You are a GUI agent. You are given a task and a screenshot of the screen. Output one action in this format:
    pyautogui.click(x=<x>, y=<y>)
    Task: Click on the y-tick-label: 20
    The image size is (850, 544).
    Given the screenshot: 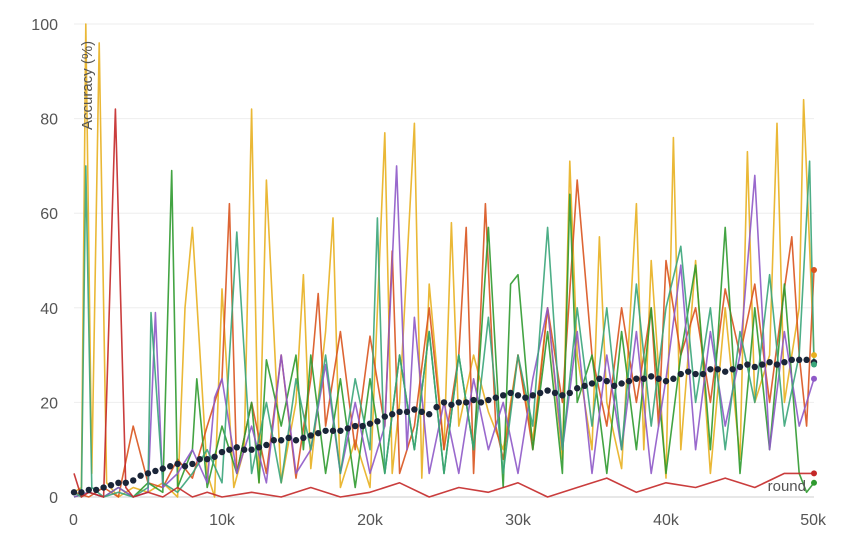 What is the action you would take?
    pyautogui.click(x=49, y=403)
    